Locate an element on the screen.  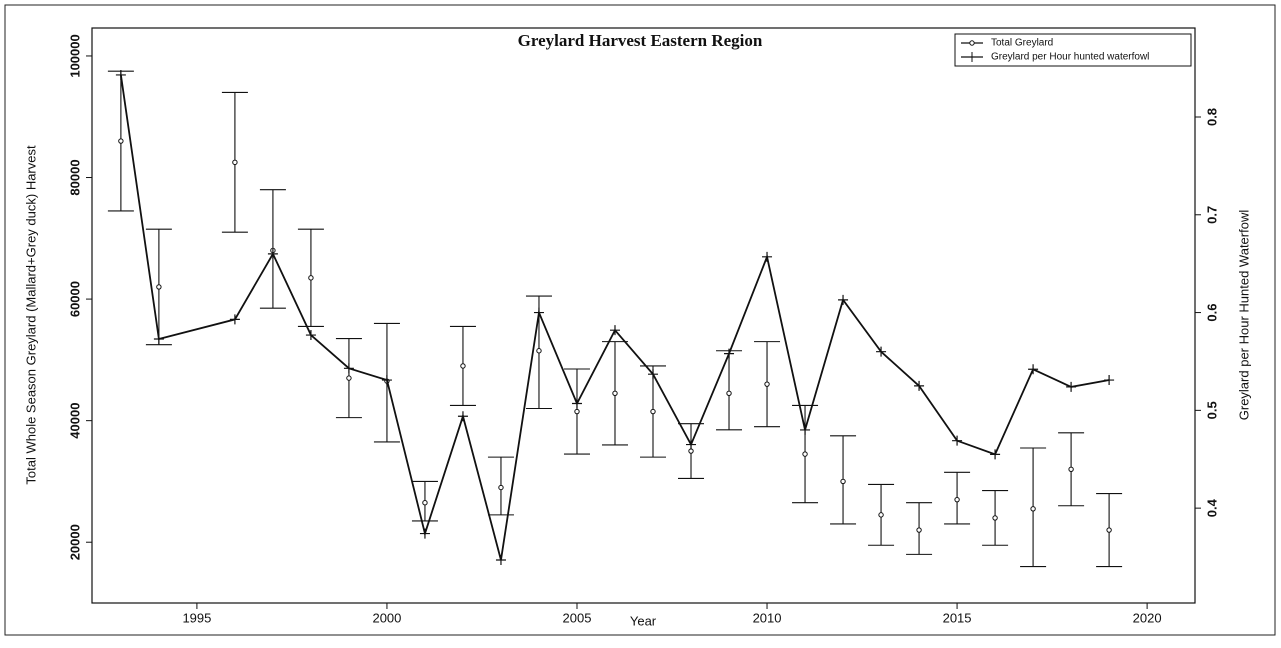
y-tick-label: 40000 is located at coordinates (74, 421).